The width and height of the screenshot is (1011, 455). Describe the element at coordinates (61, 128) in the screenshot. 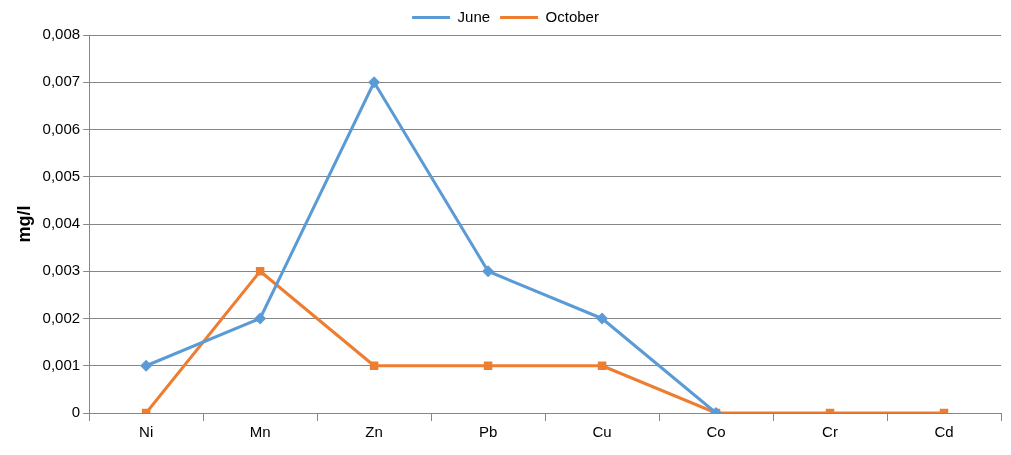

I see `y-tick-label: 0,006` at that location.